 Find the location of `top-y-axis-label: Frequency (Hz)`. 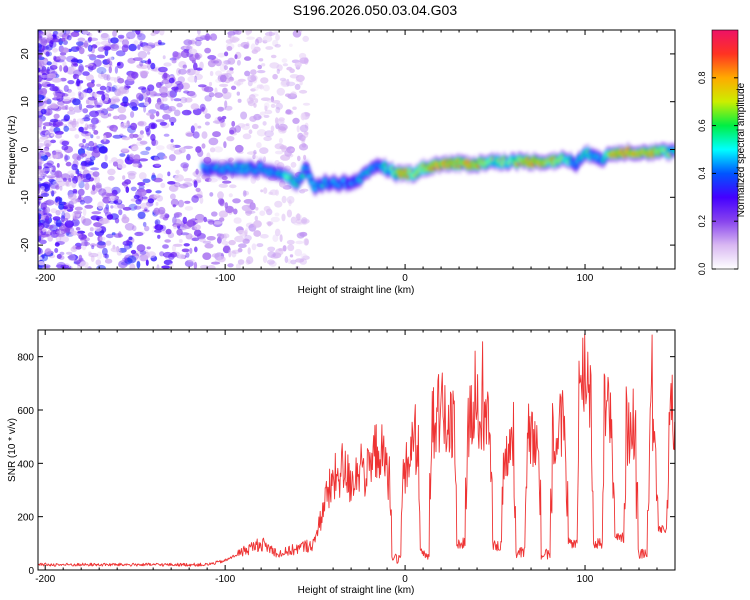

top-y-axis-label: Frequency (Hz) is located at coordinates (12, 150).